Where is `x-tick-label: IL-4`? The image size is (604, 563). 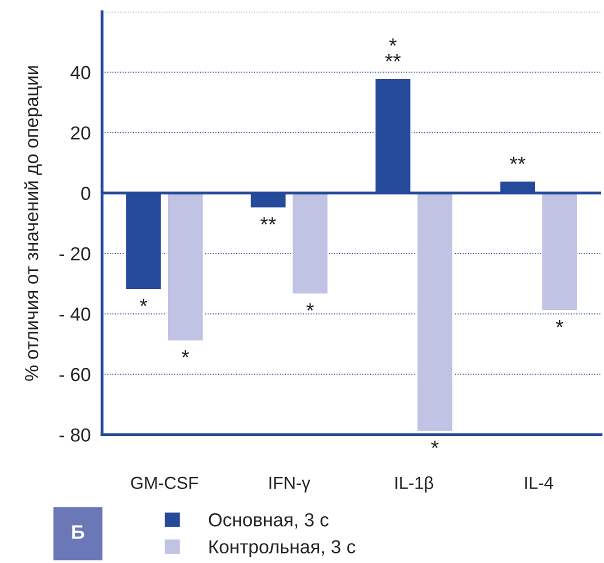 x-tick-label: IL-4 is located at coordinates (539, 482).